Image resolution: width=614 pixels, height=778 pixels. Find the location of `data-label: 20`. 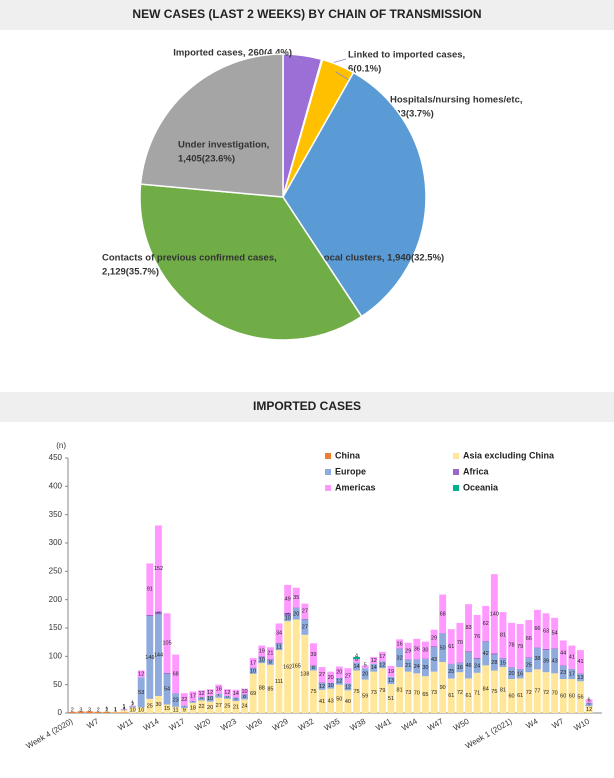

data-label: 20 is located at coordinates (339, 673).